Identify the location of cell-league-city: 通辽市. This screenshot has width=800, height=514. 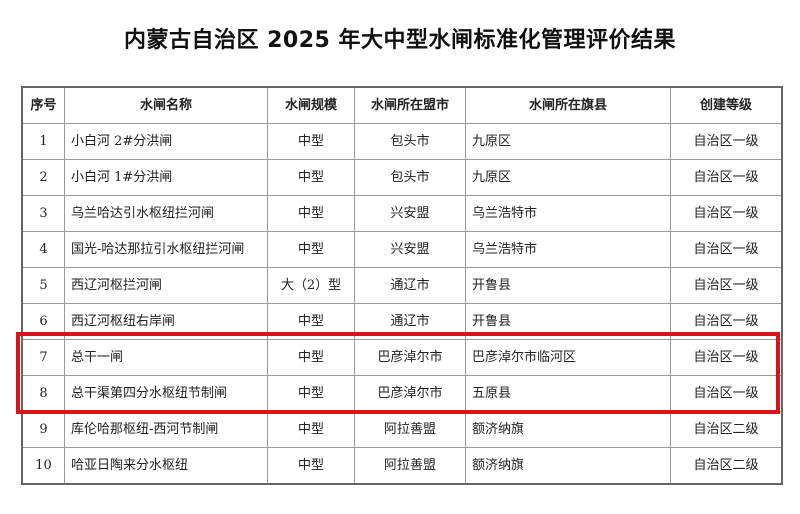
(410, 285).